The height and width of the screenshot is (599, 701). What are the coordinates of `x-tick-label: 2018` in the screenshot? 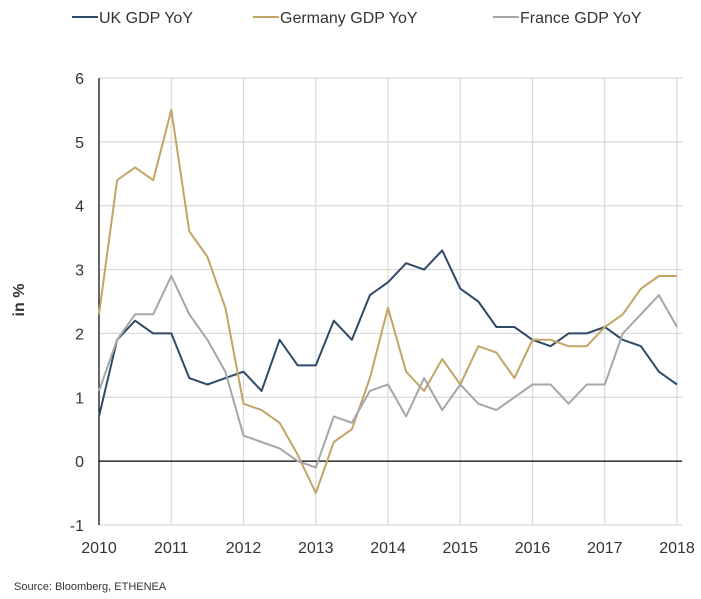 It's located at (677, 548).